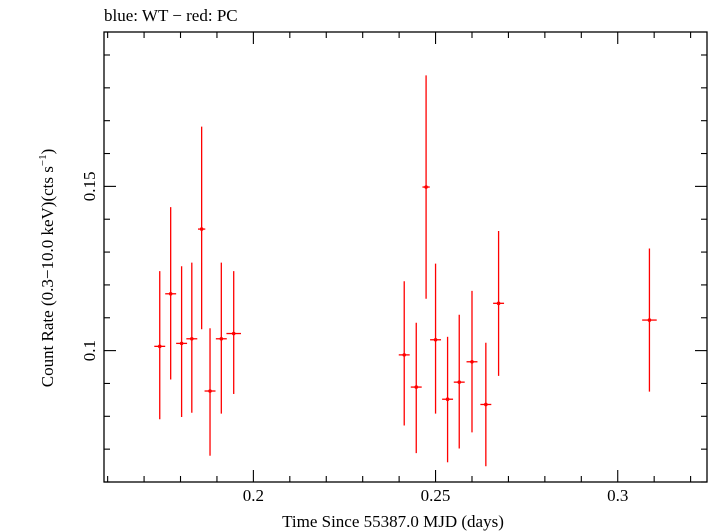  I want to click on y-axis-label: Count Rate (0.3−10.0 keV)(cts s−1), so click(47, 268).